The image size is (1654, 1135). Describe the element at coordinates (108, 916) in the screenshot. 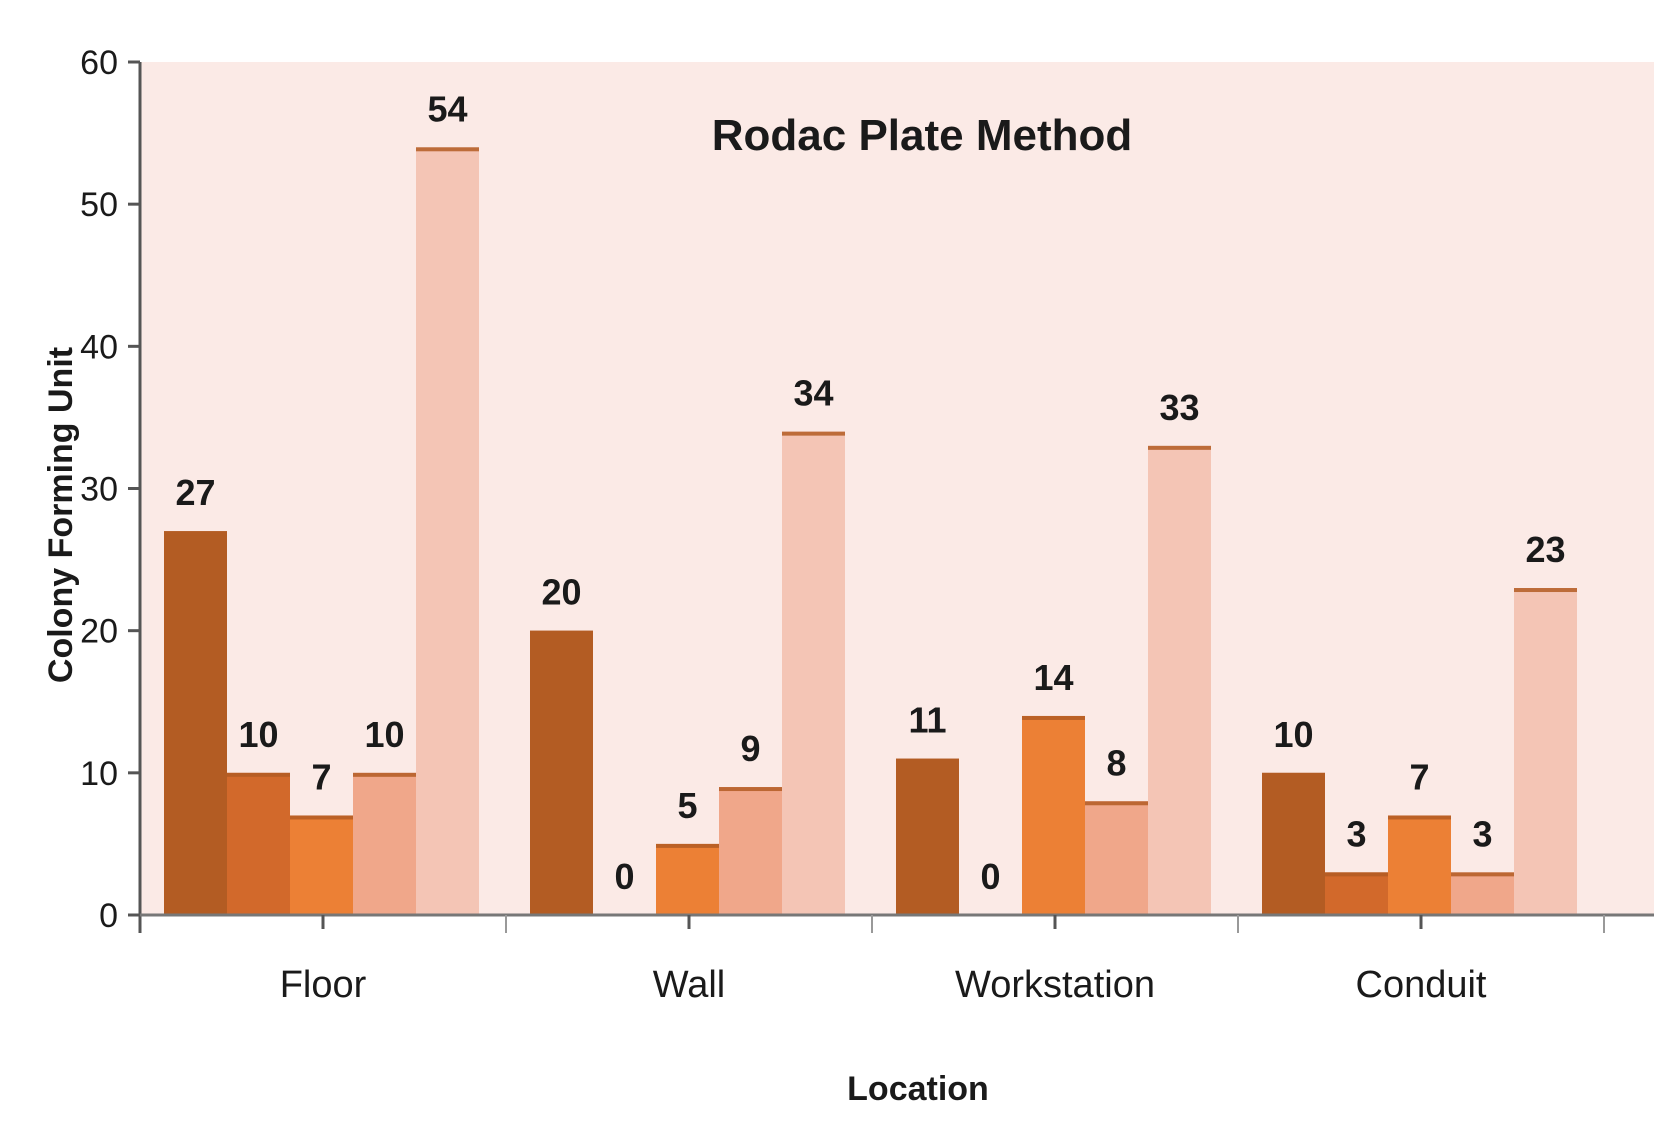

I see `y-tick-label: 0` at that location.